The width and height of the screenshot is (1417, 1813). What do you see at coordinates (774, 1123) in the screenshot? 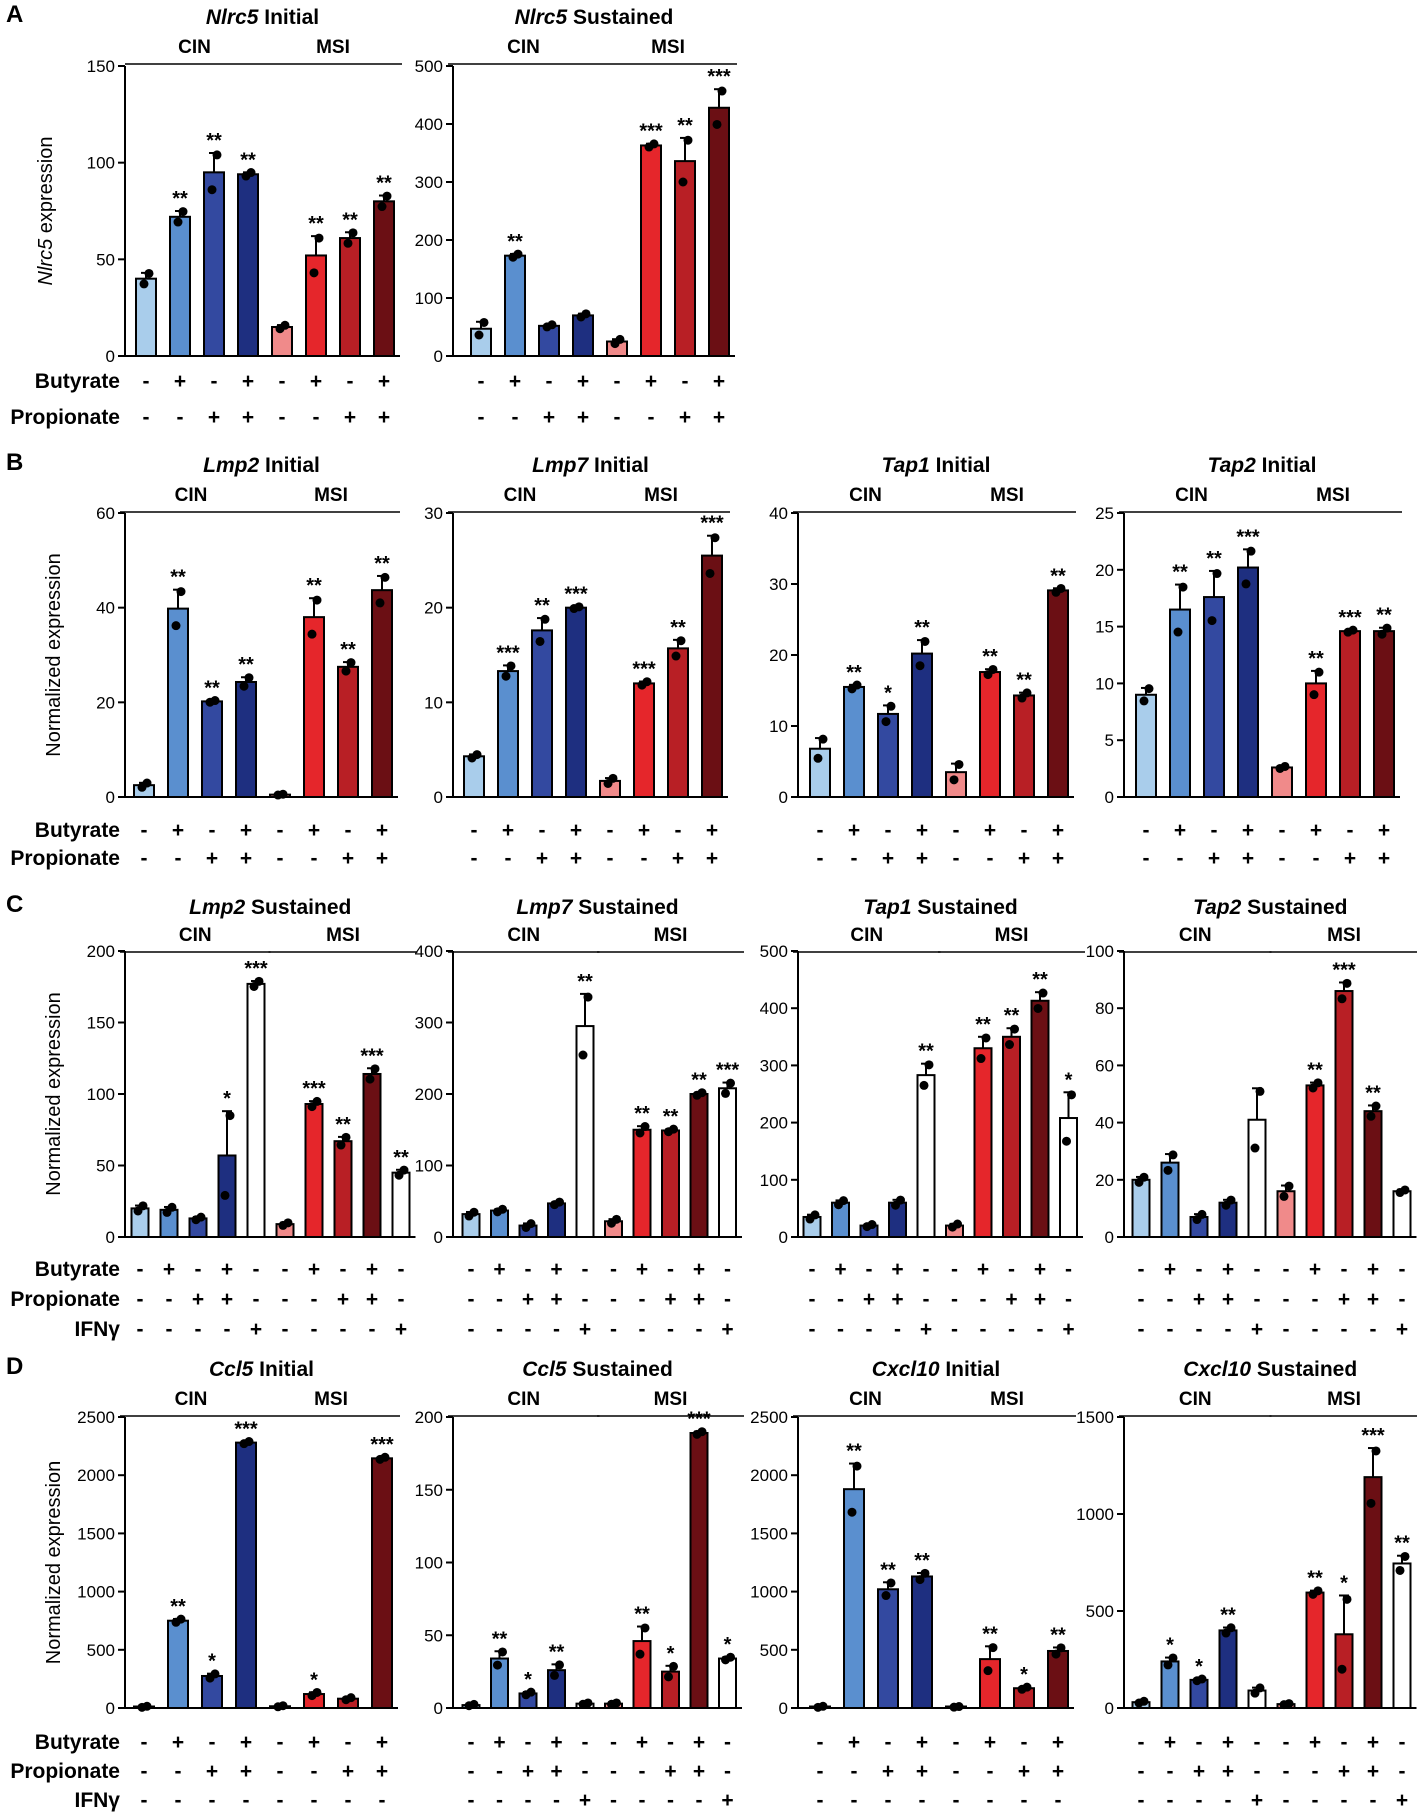
I see `y-tick-label: 200` at bounding box center [774, 1123].